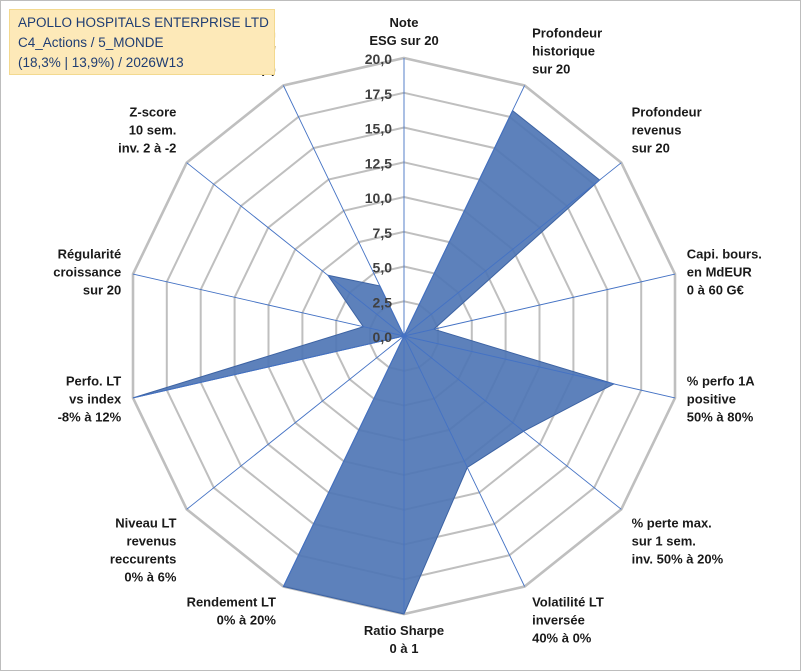 Image resolution: width=801 pixels, height=671 pixels. I want to click on axis-label-11-line-1: croissance, so click(87, 271).